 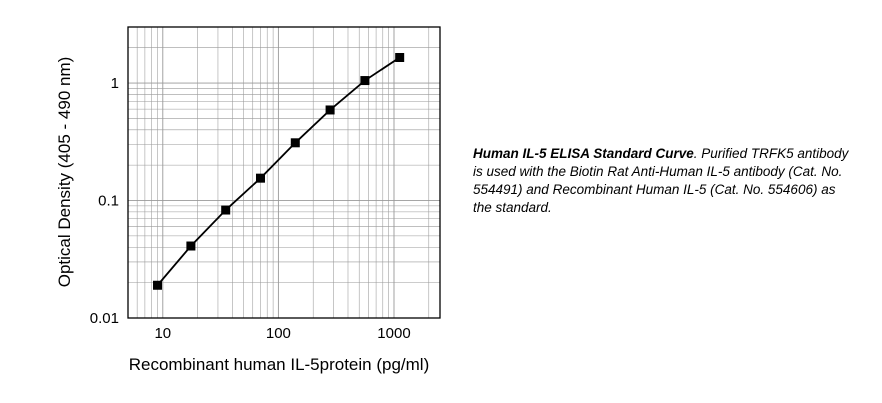 I want to click on x-tick-label: 100, so click(x=278, y=333).